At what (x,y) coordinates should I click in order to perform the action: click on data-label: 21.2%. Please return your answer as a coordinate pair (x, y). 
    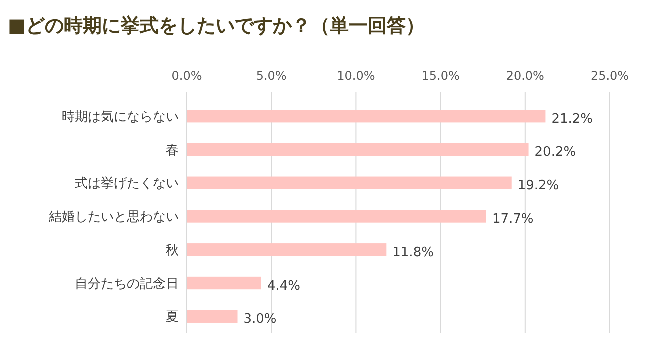
    Looking at the image, I should click on (573, 119).